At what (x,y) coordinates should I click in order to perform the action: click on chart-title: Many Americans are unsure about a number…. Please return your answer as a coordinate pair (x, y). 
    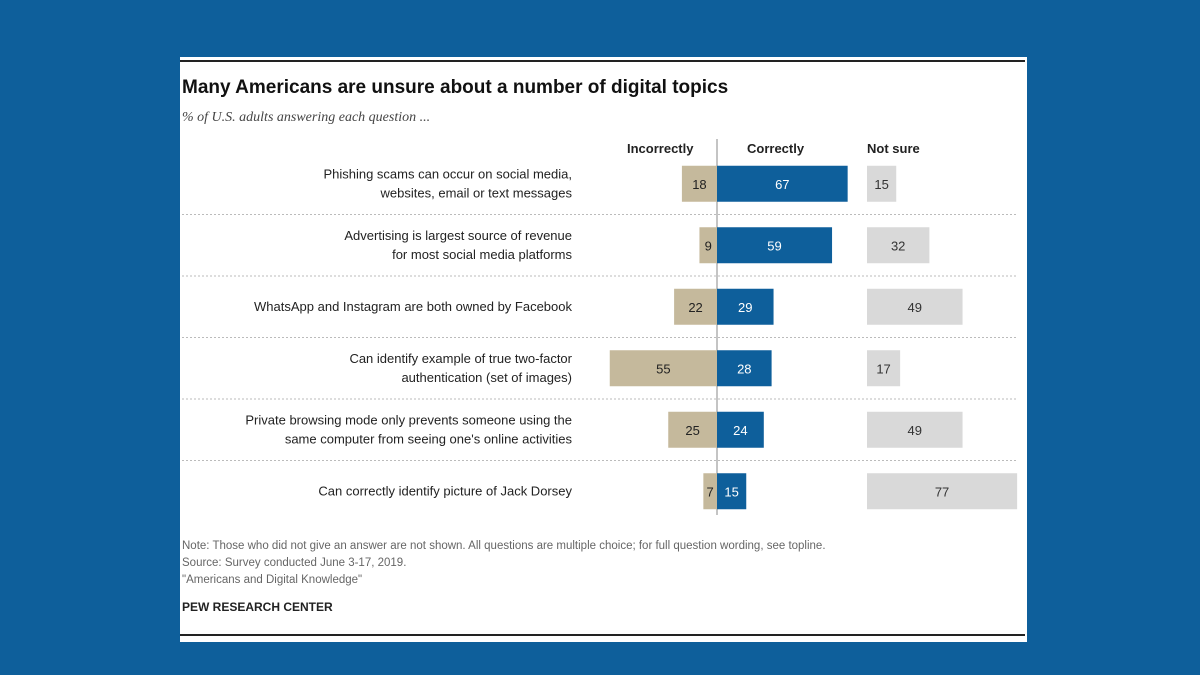
    Looking at the image, I should click on (455, 87).